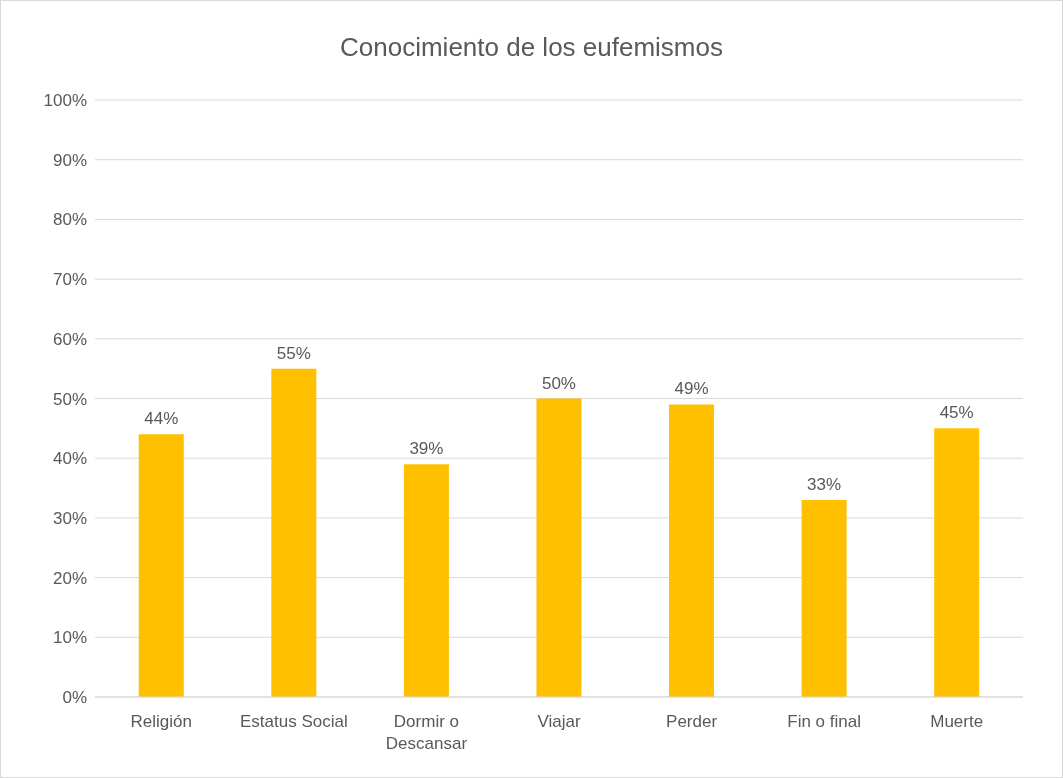 This screenshot has height=778, width=1063. I want to click on data-label: 49%, so click(691, 389).